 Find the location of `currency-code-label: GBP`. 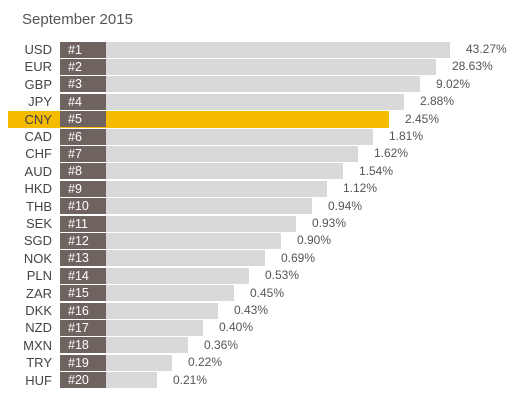

currency-code-label: GBP is located at coordinates (38, 84).